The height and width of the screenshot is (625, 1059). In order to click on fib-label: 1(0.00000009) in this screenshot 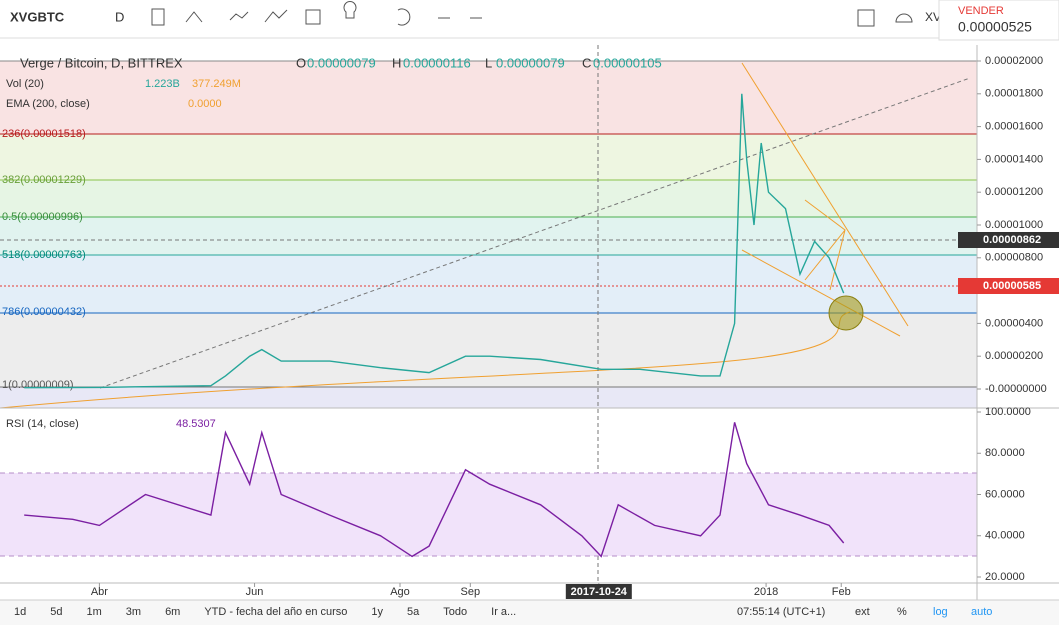, I will do `click(38, 385)`.